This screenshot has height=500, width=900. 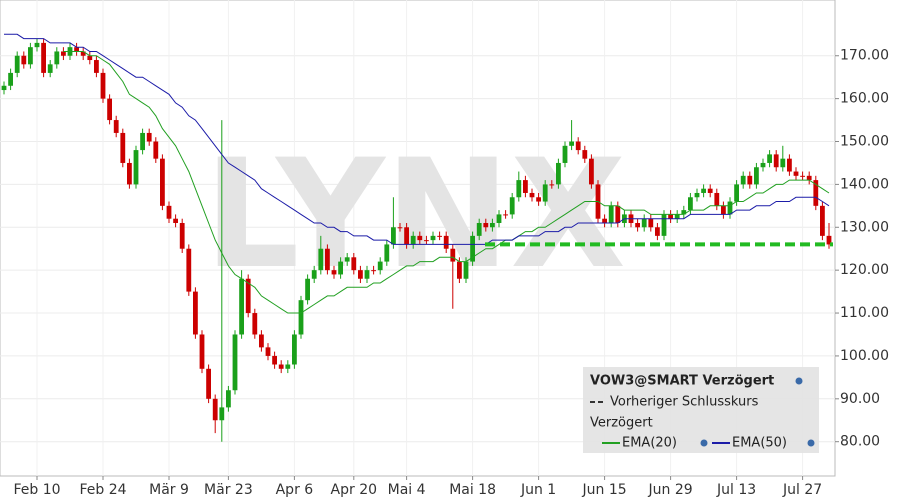 What do you see at coordinates (36, 490) in the screenshot?
I see `x-tick-label: Feb 10` at bounding box center [36, 490].